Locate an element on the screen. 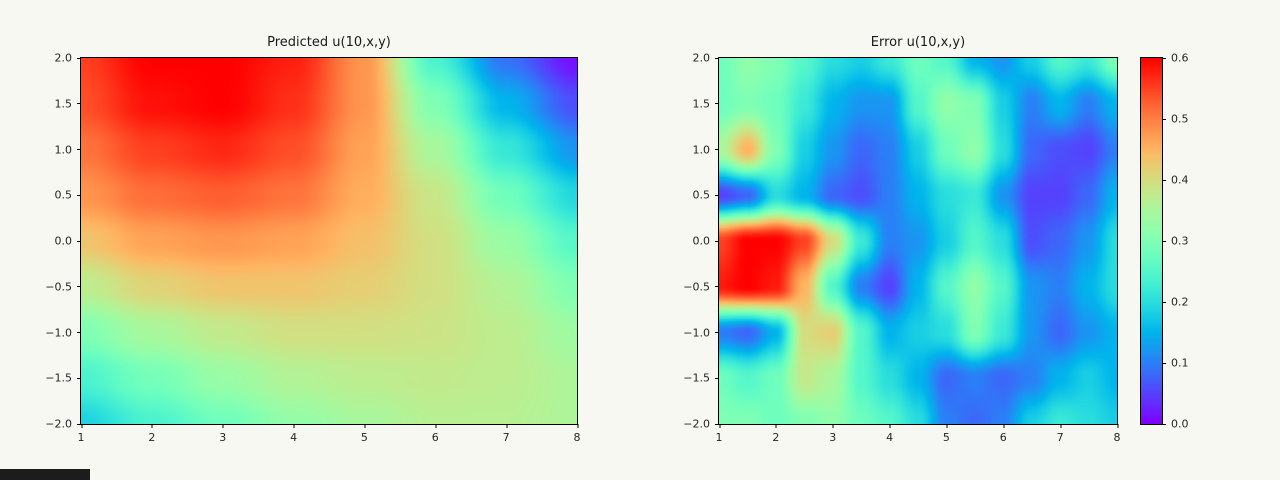  predicted-y-axis: 2.0 1.5 1.0 0.5 0.0 −0.5 −1.0 −1.5 −2.0 is located at coordinates (57, 241).